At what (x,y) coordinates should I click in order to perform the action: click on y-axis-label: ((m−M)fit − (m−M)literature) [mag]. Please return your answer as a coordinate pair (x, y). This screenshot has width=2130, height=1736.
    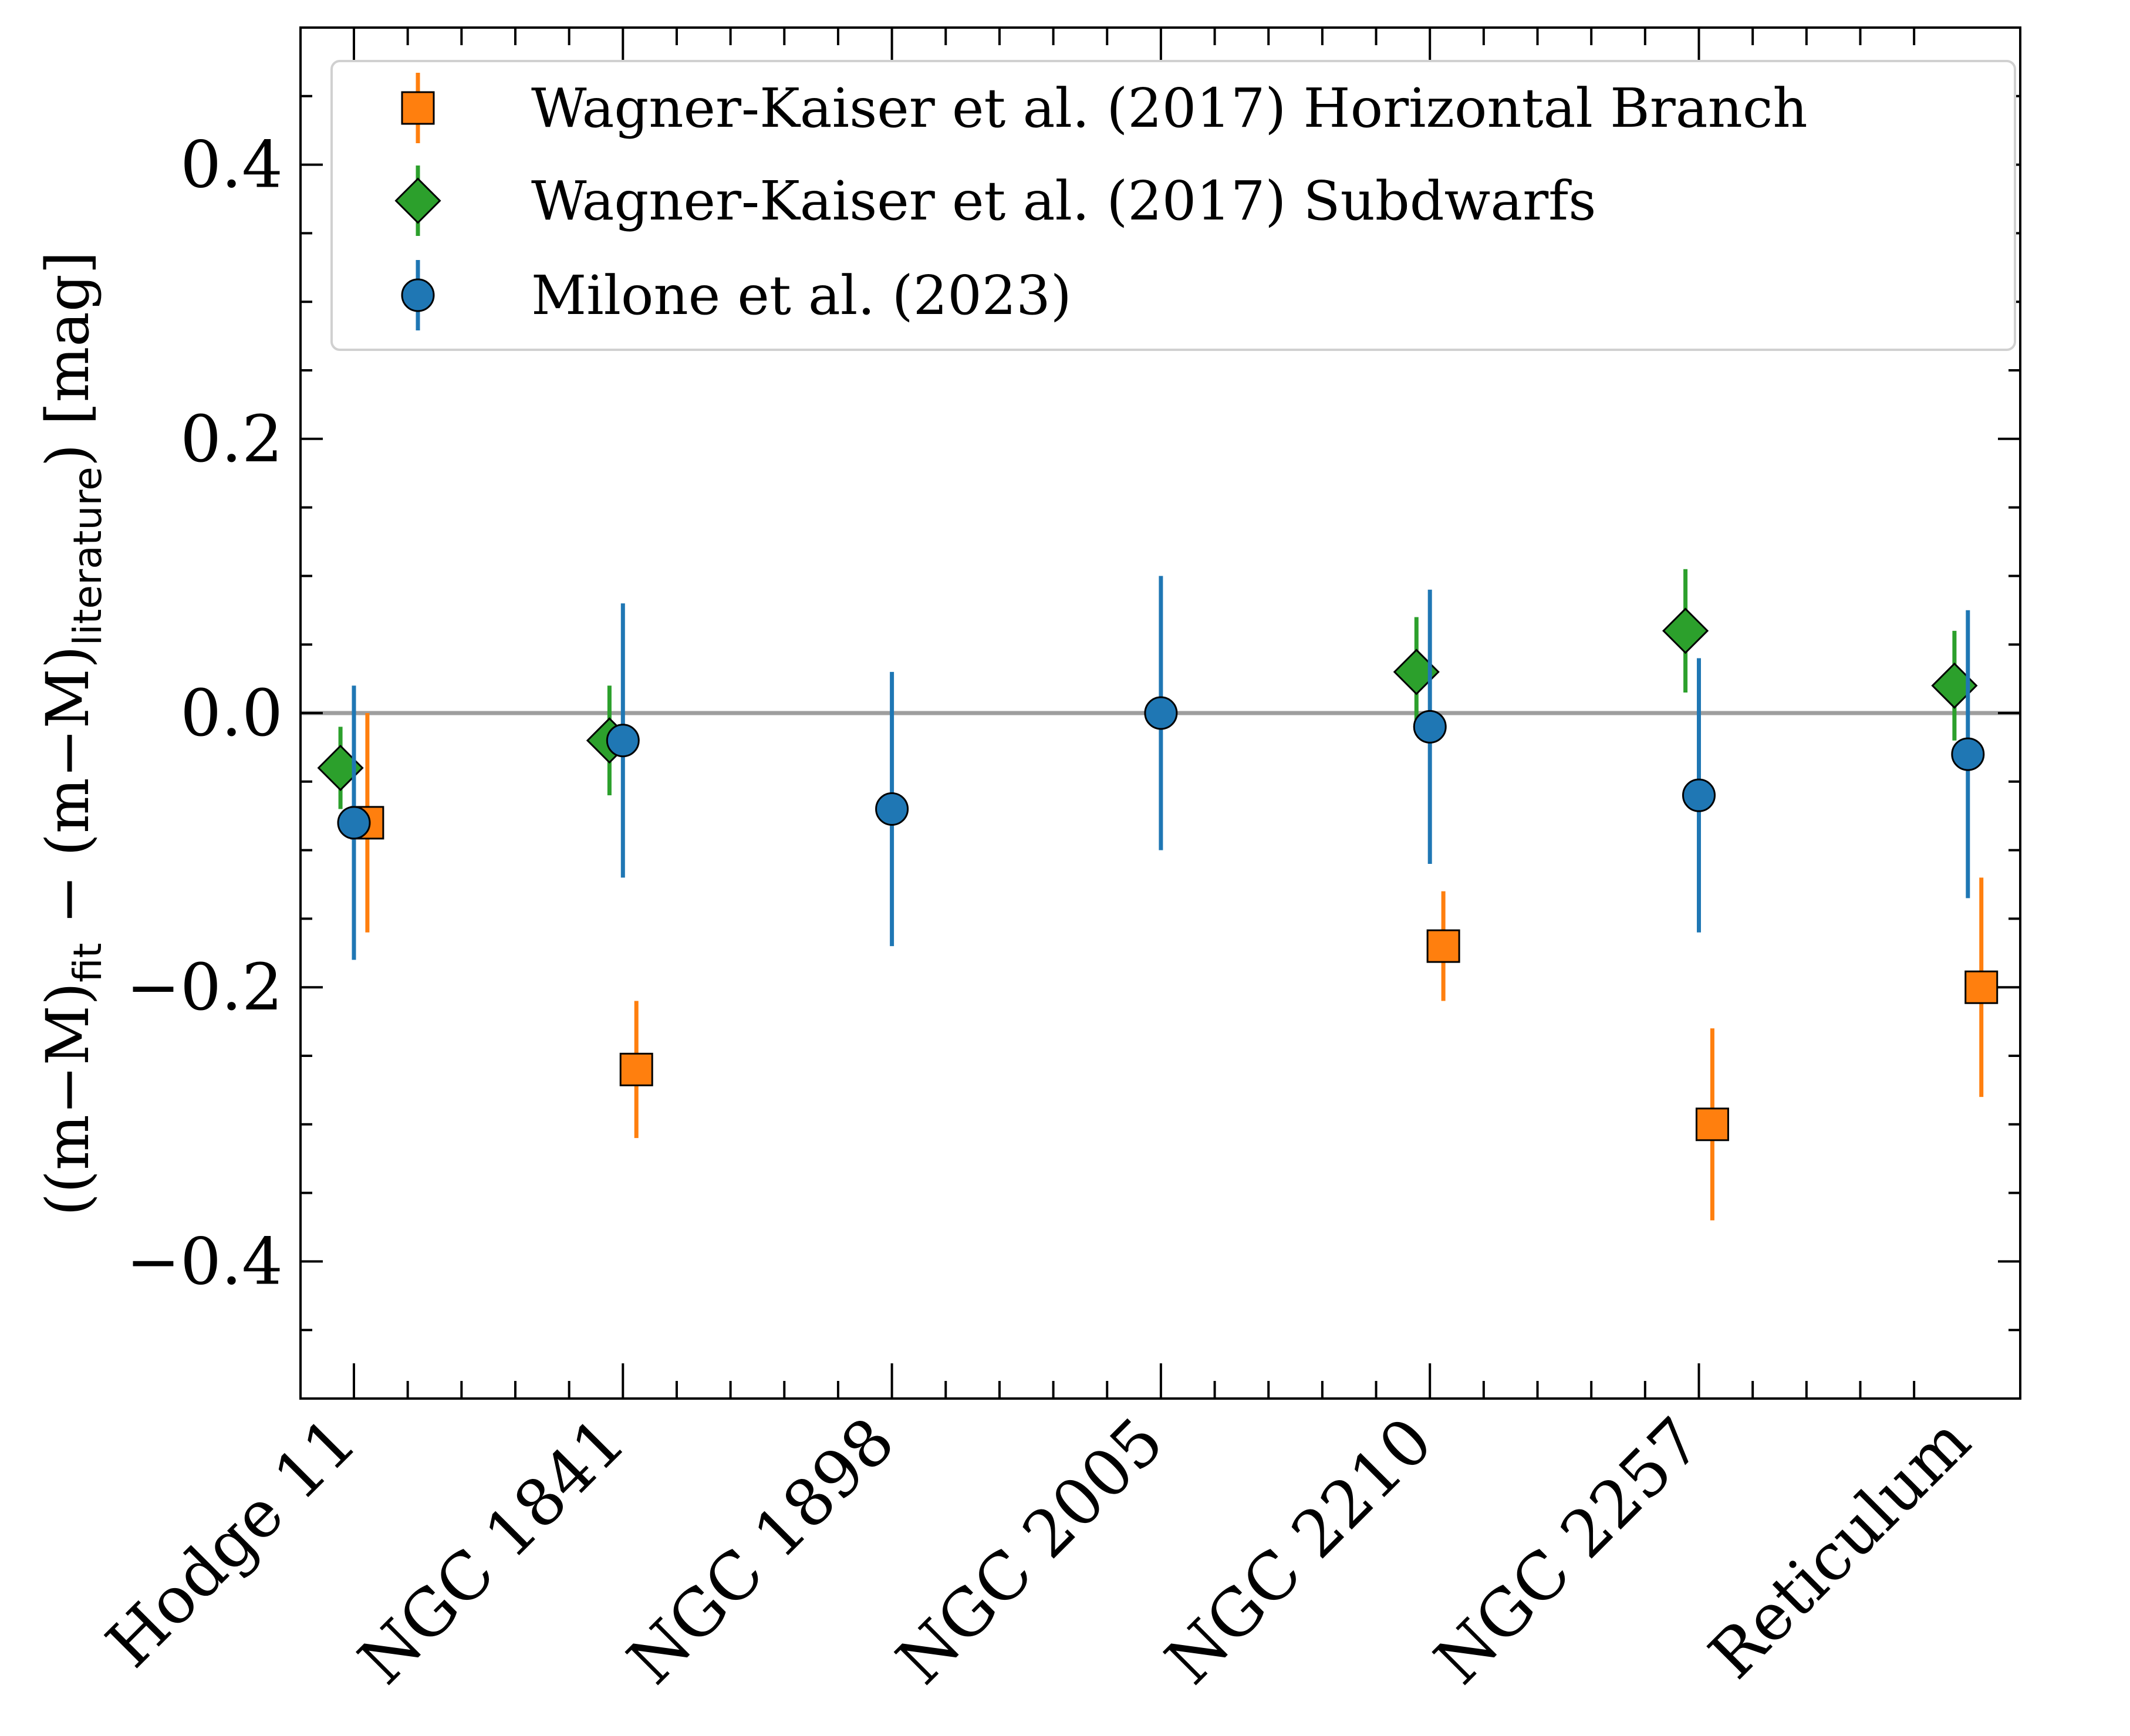
    Looking at the image, I should click on (71, 734).